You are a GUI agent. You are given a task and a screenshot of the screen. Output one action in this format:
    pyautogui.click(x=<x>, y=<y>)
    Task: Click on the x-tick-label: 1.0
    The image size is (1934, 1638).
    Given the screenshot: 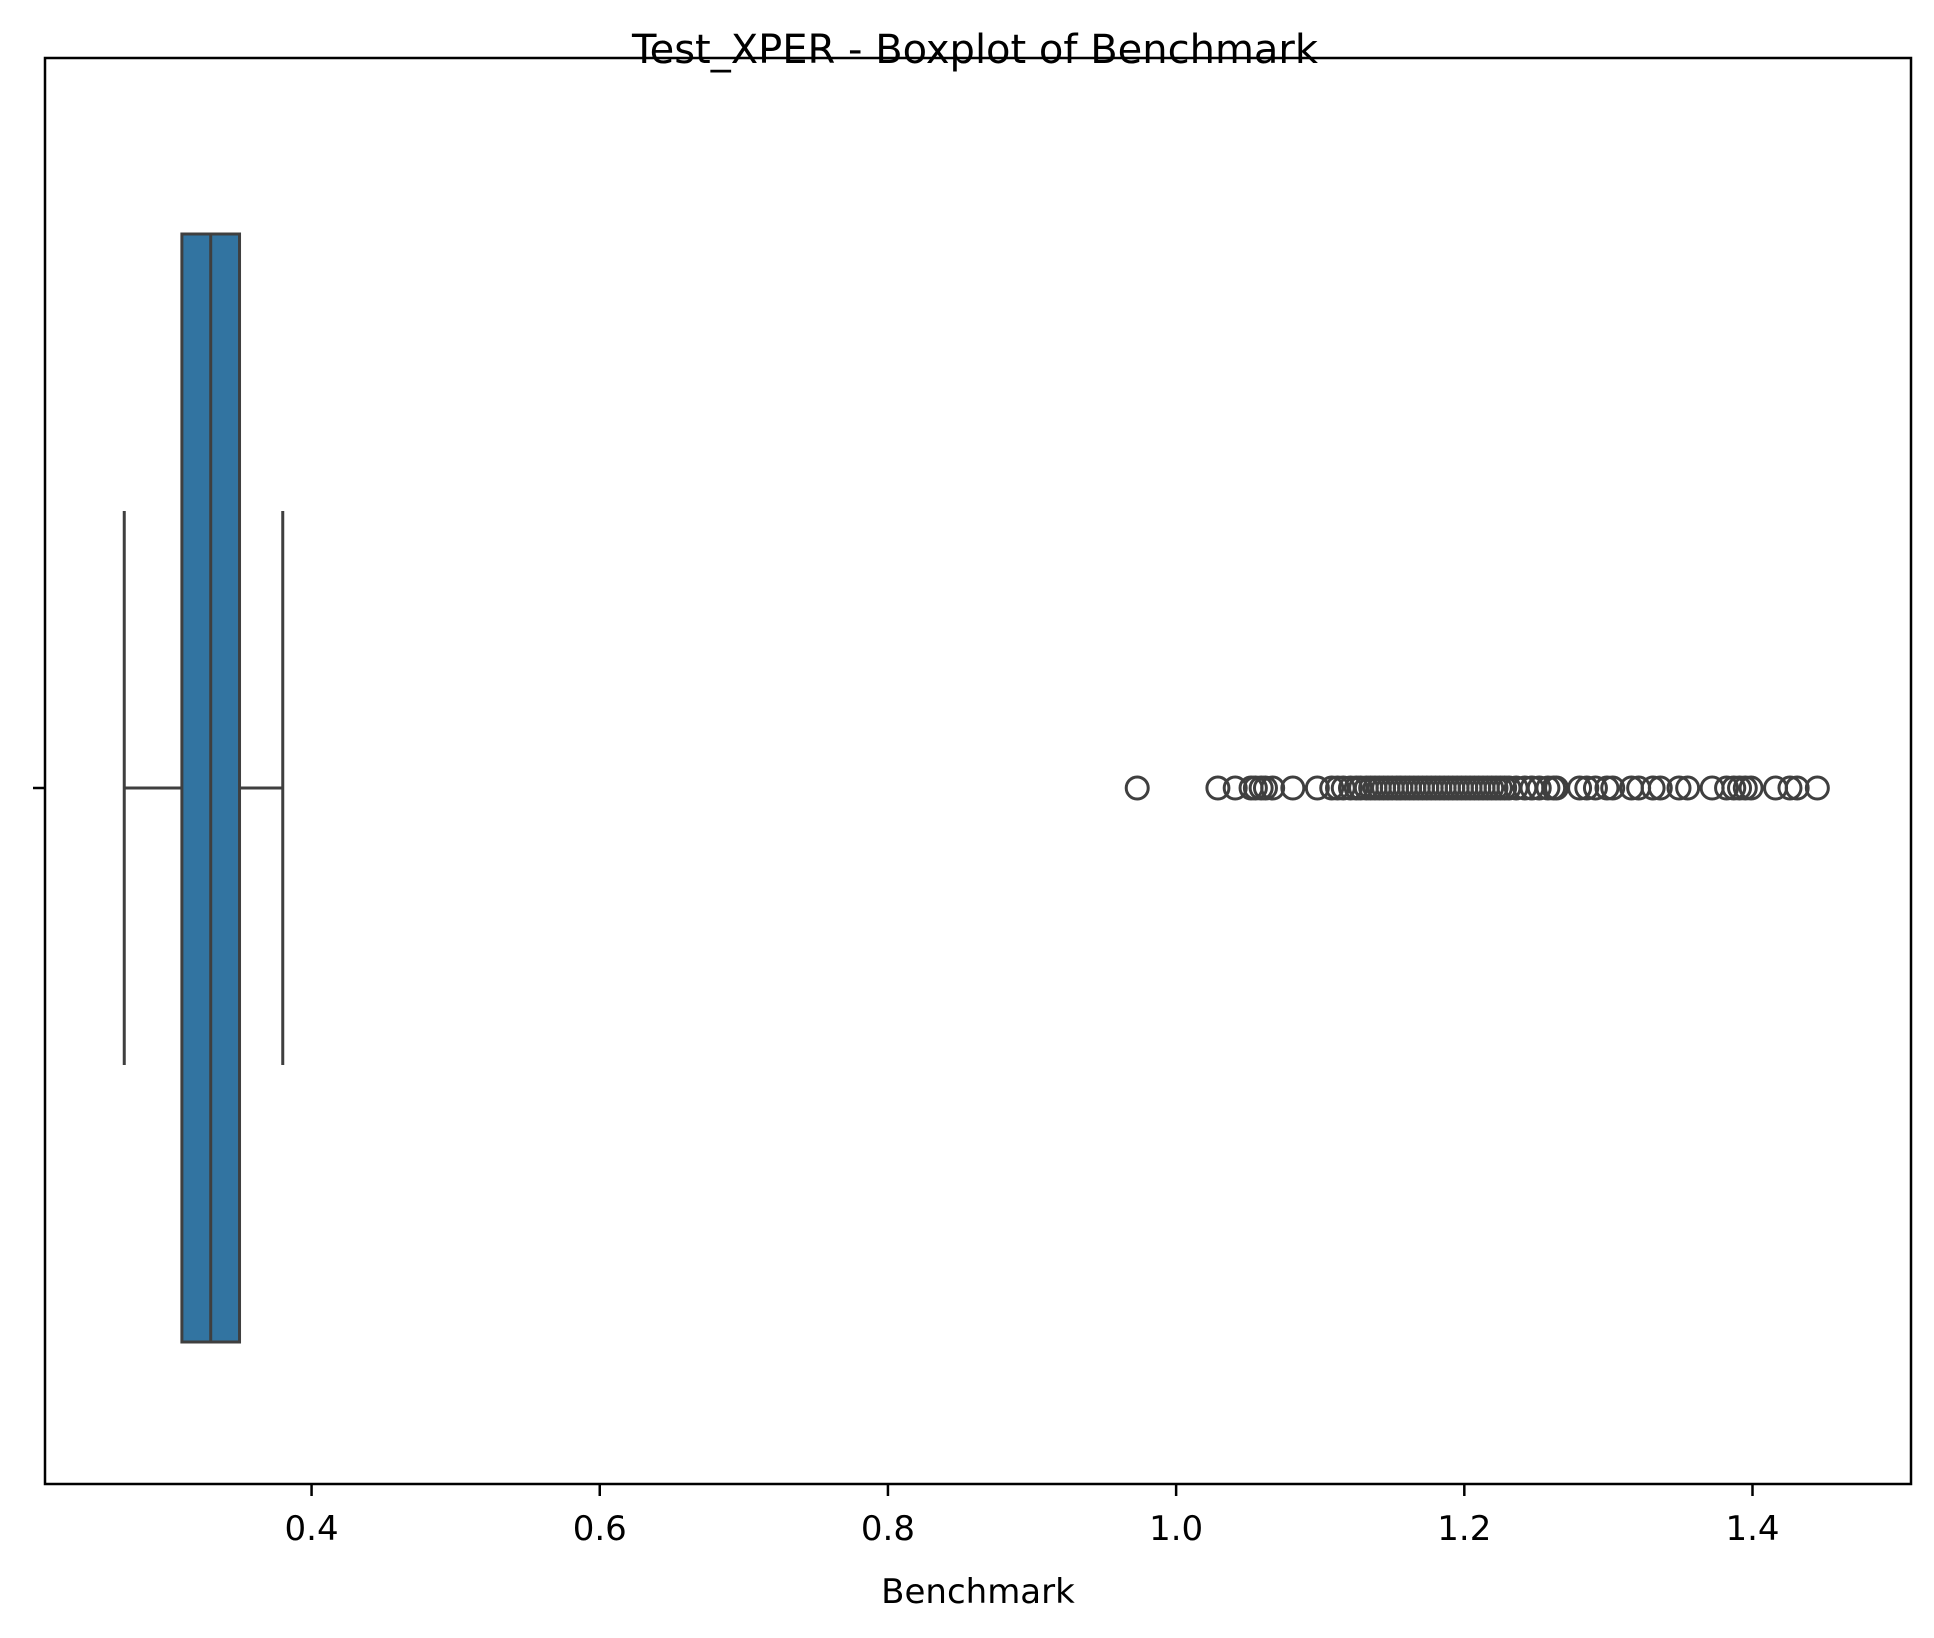 What is the action you would take?
    pyautogui.click(x=1176, y=1529)
    